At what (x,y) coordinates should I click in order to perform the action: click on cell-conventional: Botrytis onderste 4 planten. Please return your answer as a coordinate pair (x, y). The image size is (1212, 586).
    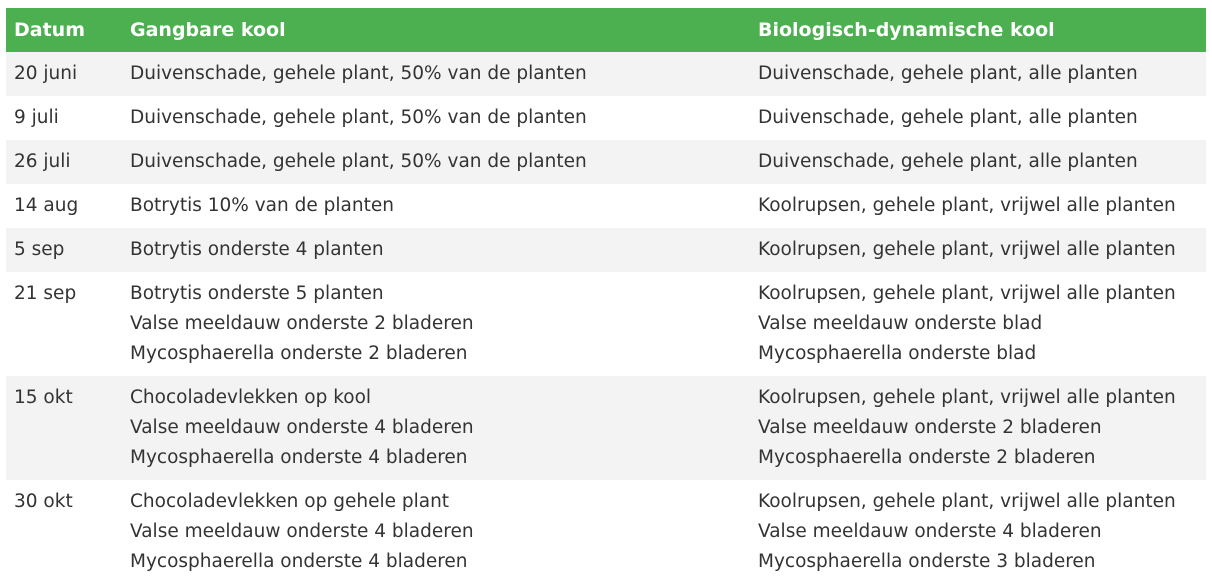
    Looking at the image, I should click on (436, 250).